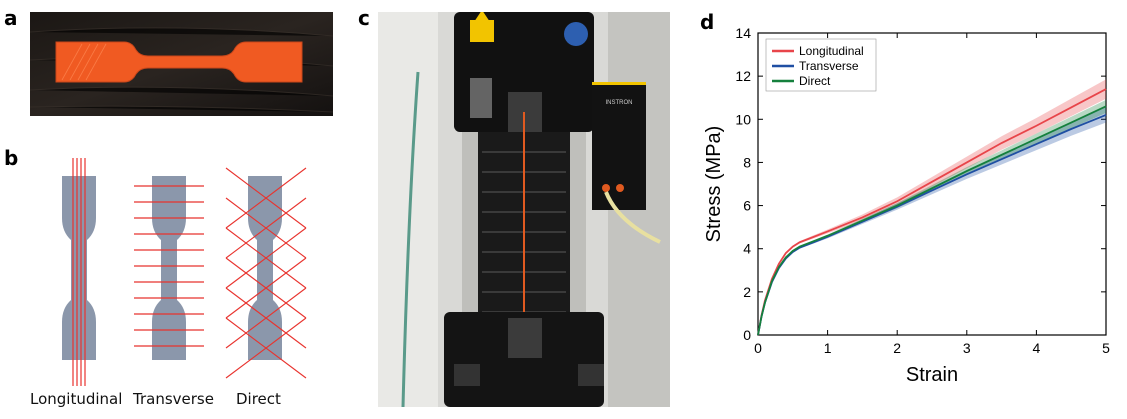 This screenshot has height=419, width=1127. Describe the element at coordinates (169, 268) in the screenshot. I see `transverse-dogbone` at that location.